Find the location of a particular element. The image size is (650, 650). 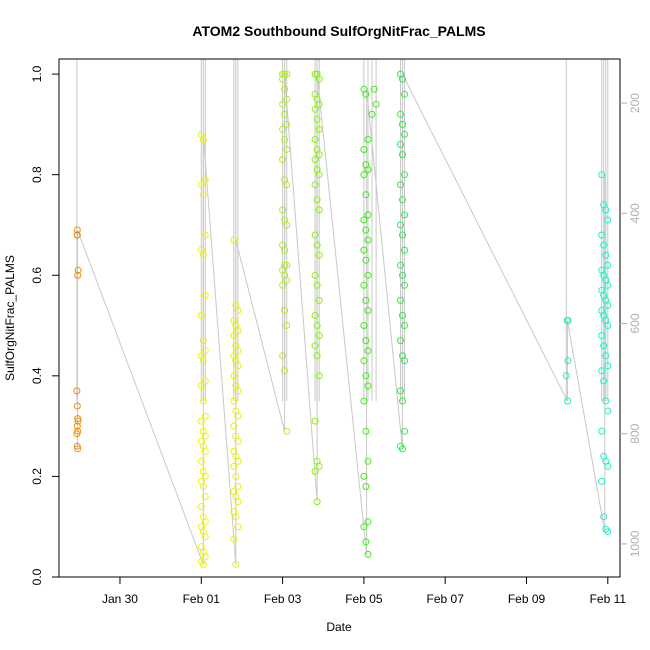

chart-title: ATOM2 Southbound SulfOrgNitFrac_PALMS is located at coordinates (338, 31).